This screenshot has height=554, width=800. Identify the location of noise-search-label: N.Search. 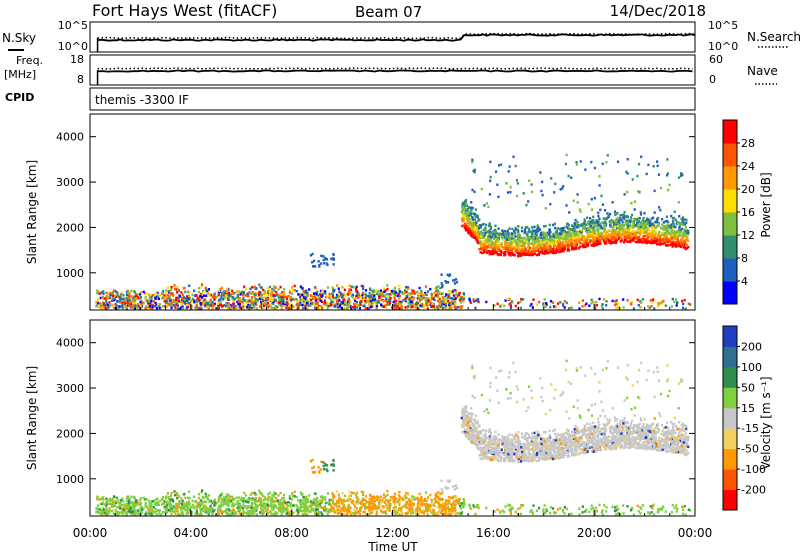
(773, 37).